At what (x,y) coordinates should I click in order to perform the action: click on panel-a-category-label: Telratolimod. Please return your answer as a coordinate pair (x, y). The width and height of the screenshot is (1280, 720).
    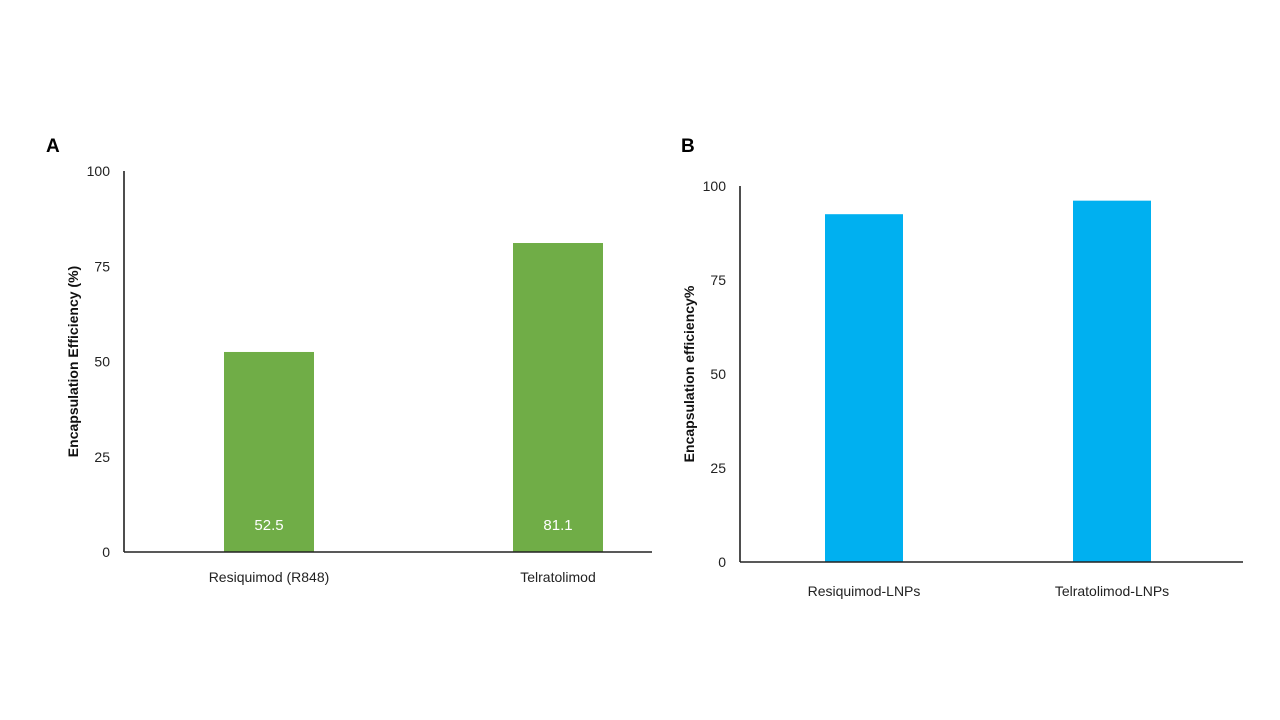
    Looking at the image, I should click on (557, 577).